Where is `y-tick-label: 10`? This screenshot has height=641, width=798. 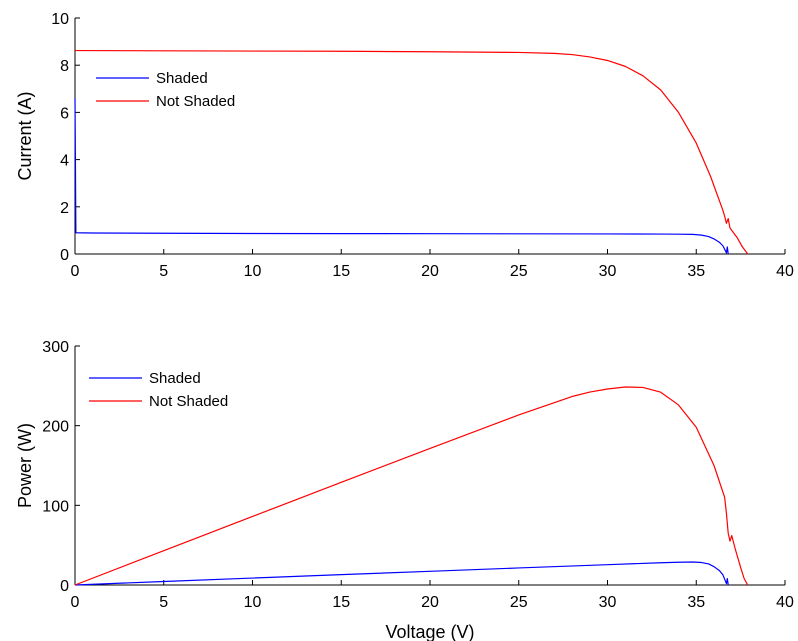
y-tick-label: 10 is located at coordinates (60, 19).